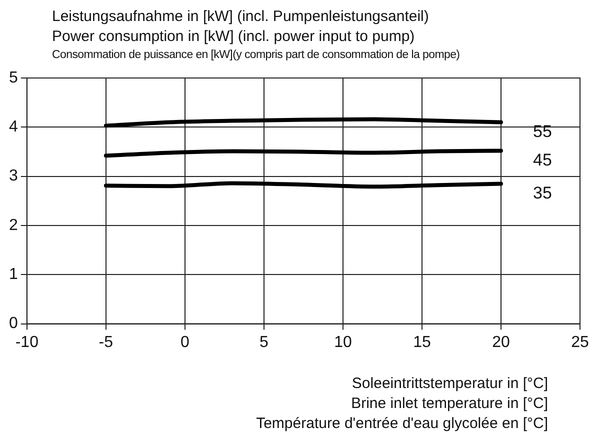 The image size is (592, 443). What do you see at coordinates (106, 342) in the screenshot?
I see `x-tick-label: -5` at bounding box center [106, 342].